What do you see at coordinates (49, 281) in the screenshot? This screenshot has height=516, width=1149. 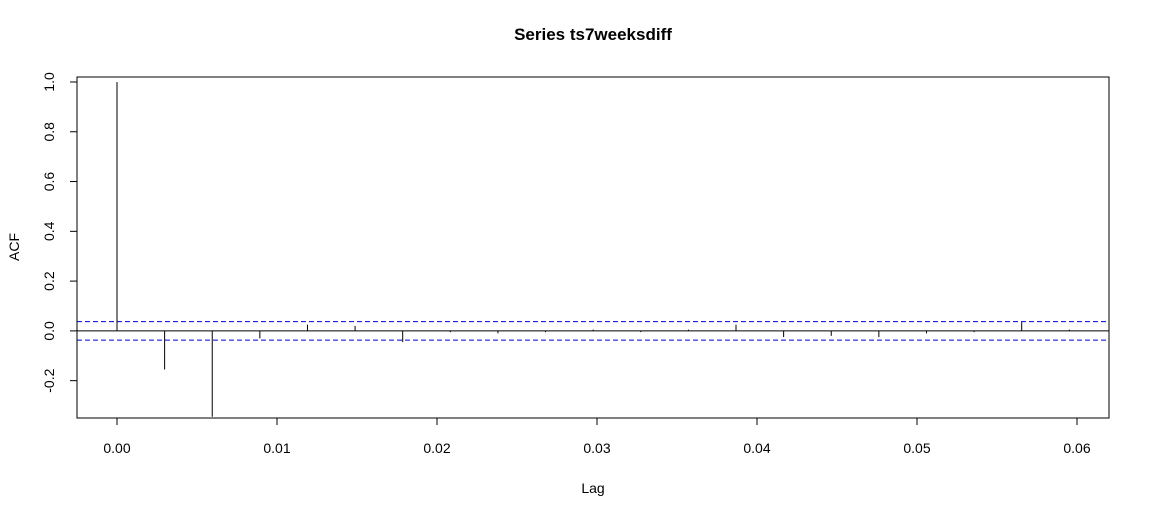 I see `y-tick-label: 0.2` at bounding box center [49, 281].